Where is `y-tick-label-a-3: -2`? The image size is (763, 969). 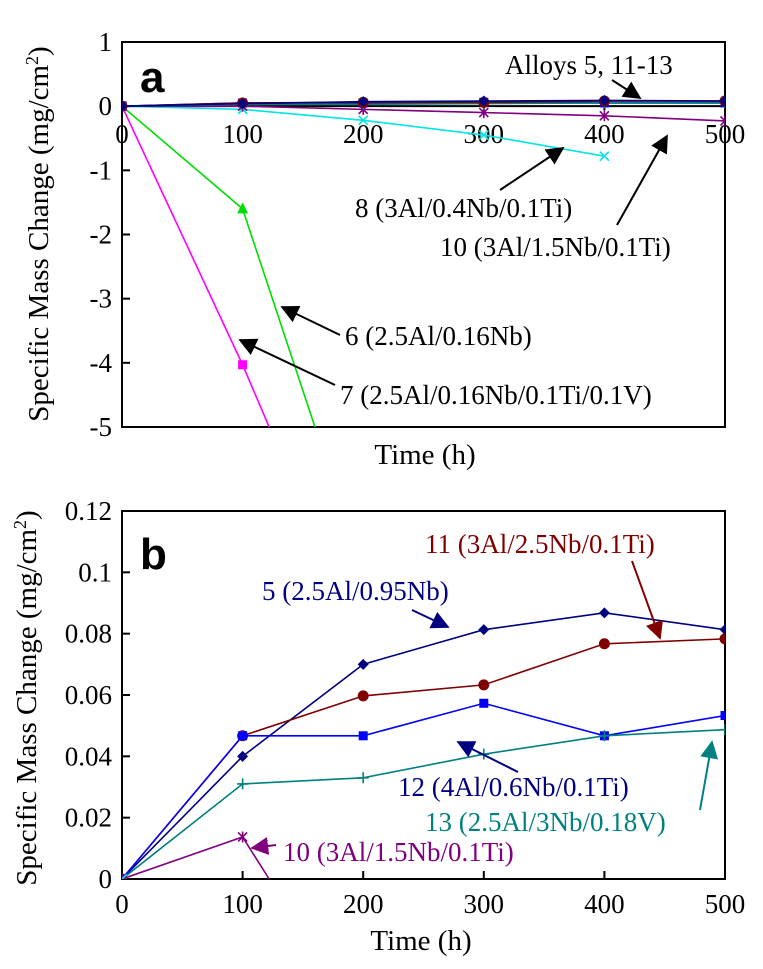
y-tick-label-a-3: -2 is located at coordinates (101, 235).